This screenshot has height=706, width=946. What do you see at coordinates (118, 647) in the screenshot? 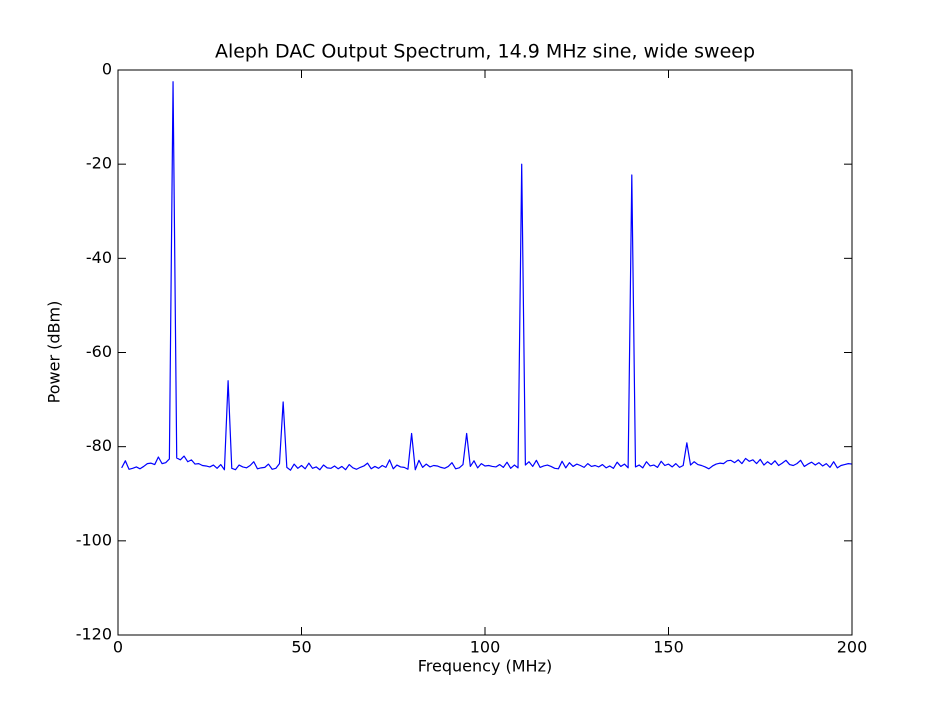
I see `x-tick-label: 0` at bounding box center [118, 647].